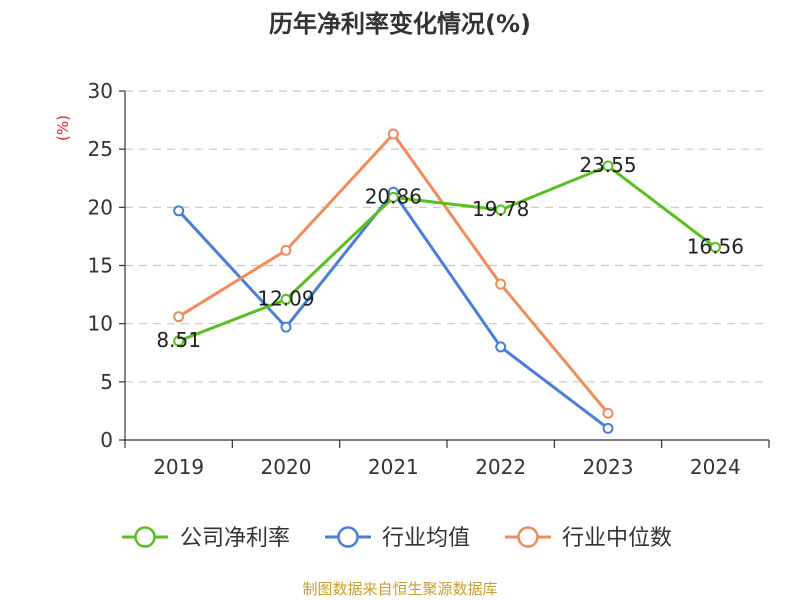 This screenshot has width=800, height=600. I want to click on legend-item: 行业中位数, so click(588, 538).